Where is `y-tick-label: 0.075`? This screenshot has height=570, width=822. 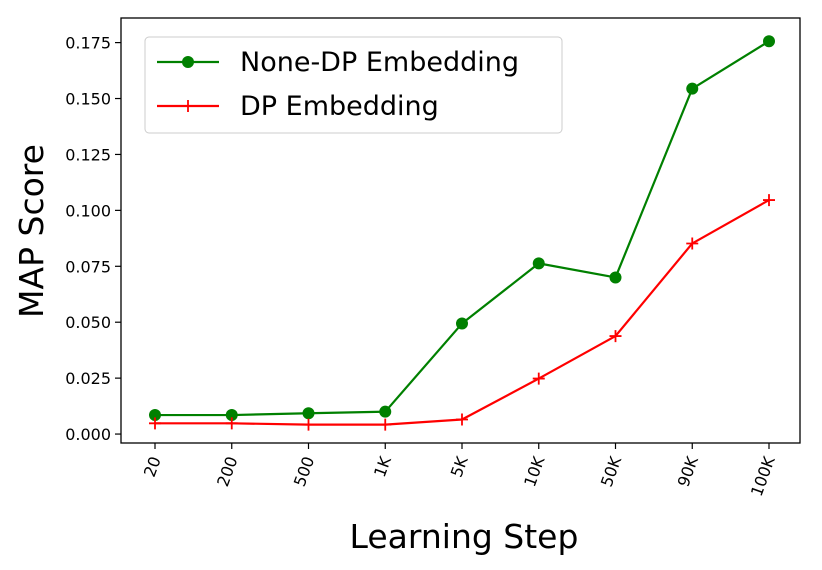 y-tick-label: 0.075 is located at coordinates (88, 266).